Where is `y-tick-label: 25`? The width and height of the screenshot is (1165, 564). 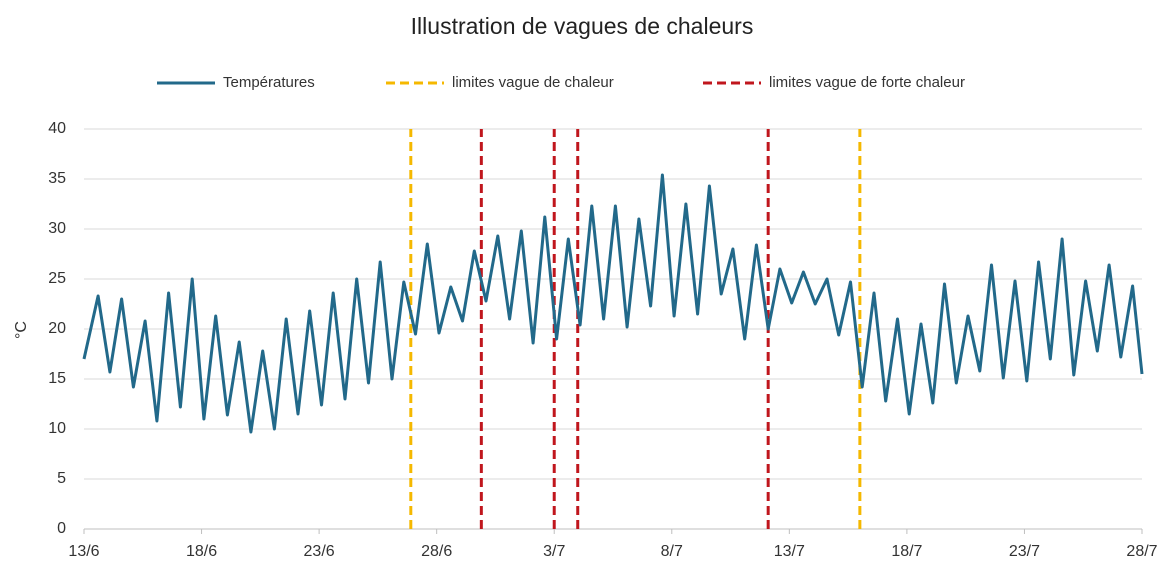 y-tick-label: 25 is located at coordinates (57, 278).